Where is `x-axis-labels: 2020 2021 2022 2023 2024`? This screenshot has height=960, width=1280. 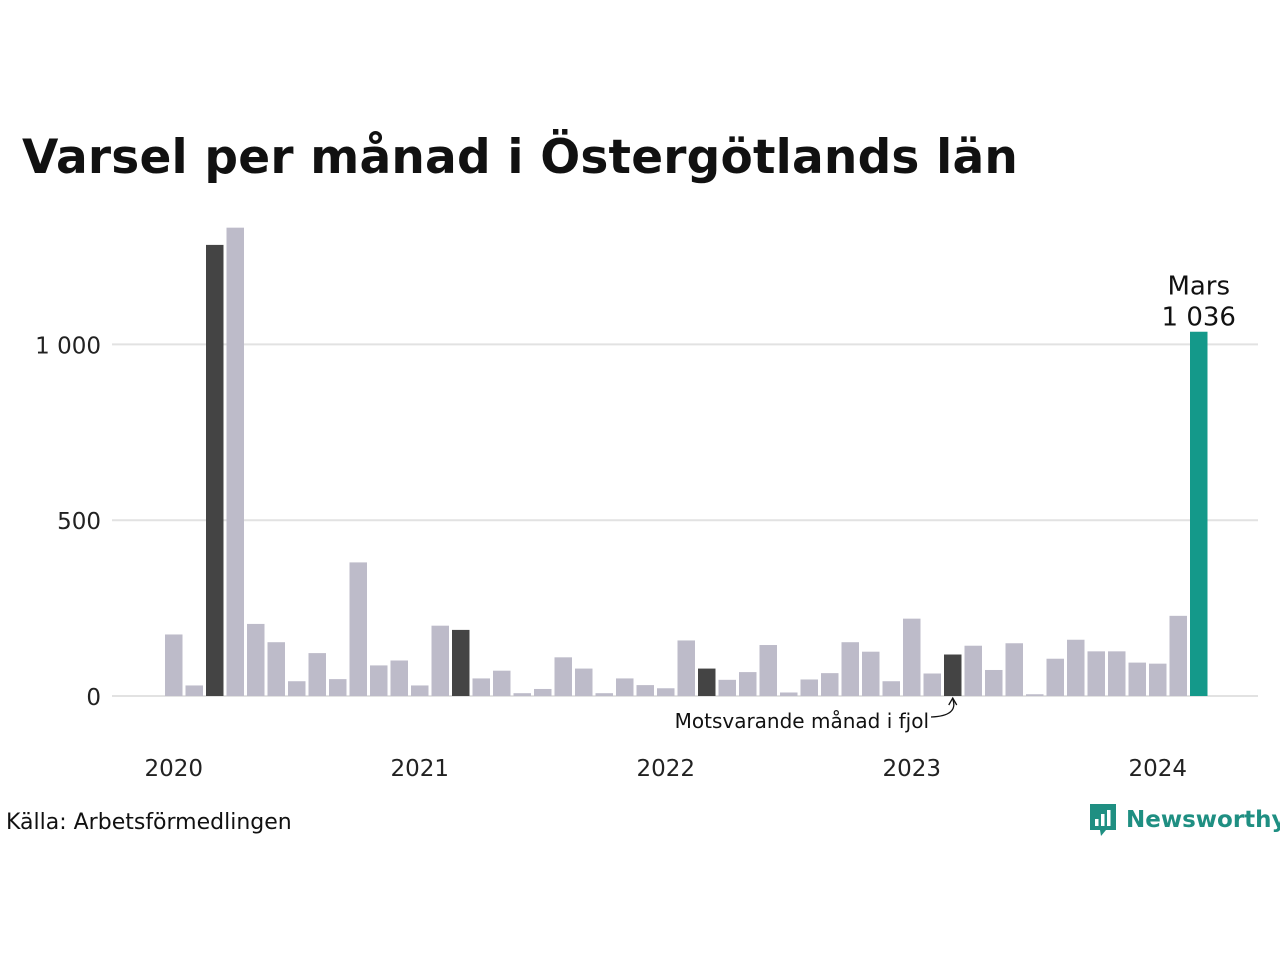 x-axis-labels: 2020 2021 2022 2023 2024 is located at coordinates (665, 769).